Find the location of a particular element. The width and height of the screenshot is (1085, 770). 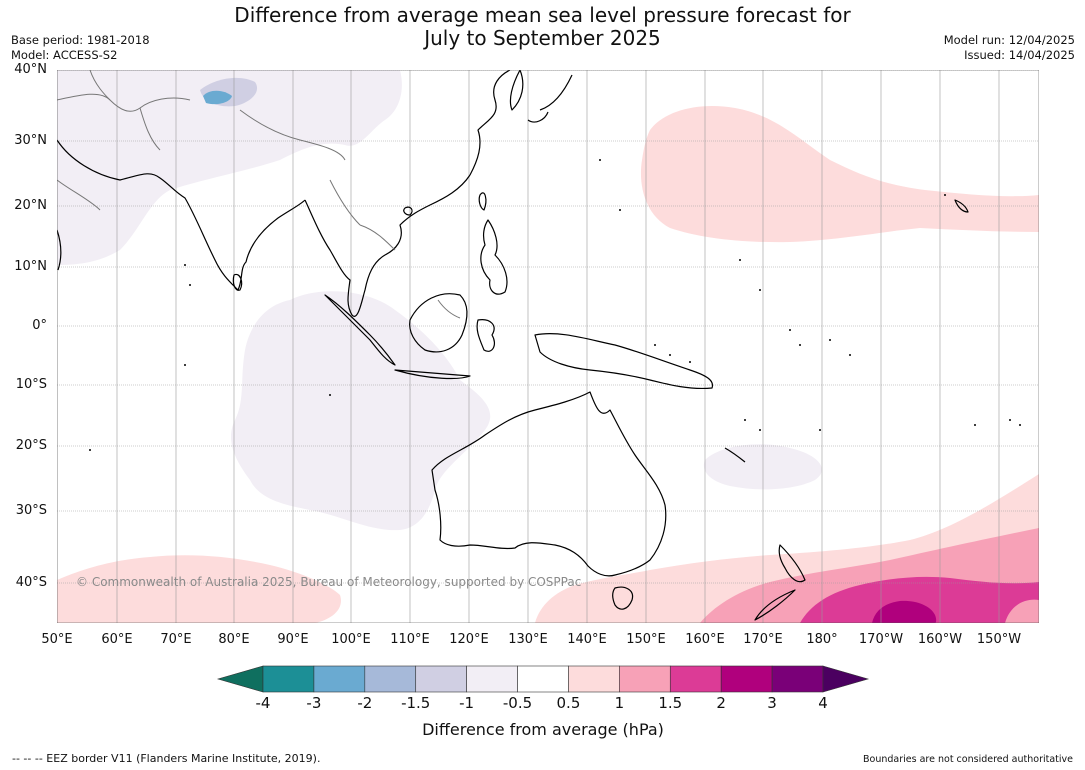

lat-label: 40°N is located at coordinates (30, 69).